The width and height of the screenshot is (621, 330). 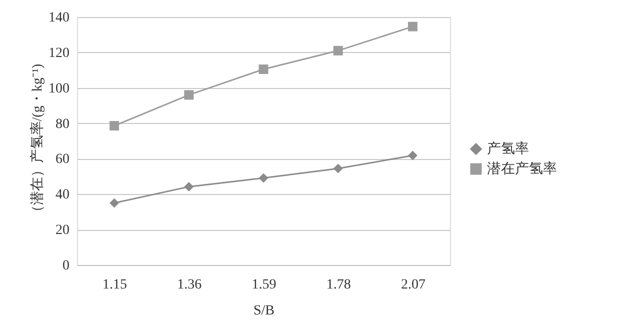 What do you see at coordinates (59, 88) in the screenshot?
I see `y-tick-label: 100` at bounding box center [59, 88].